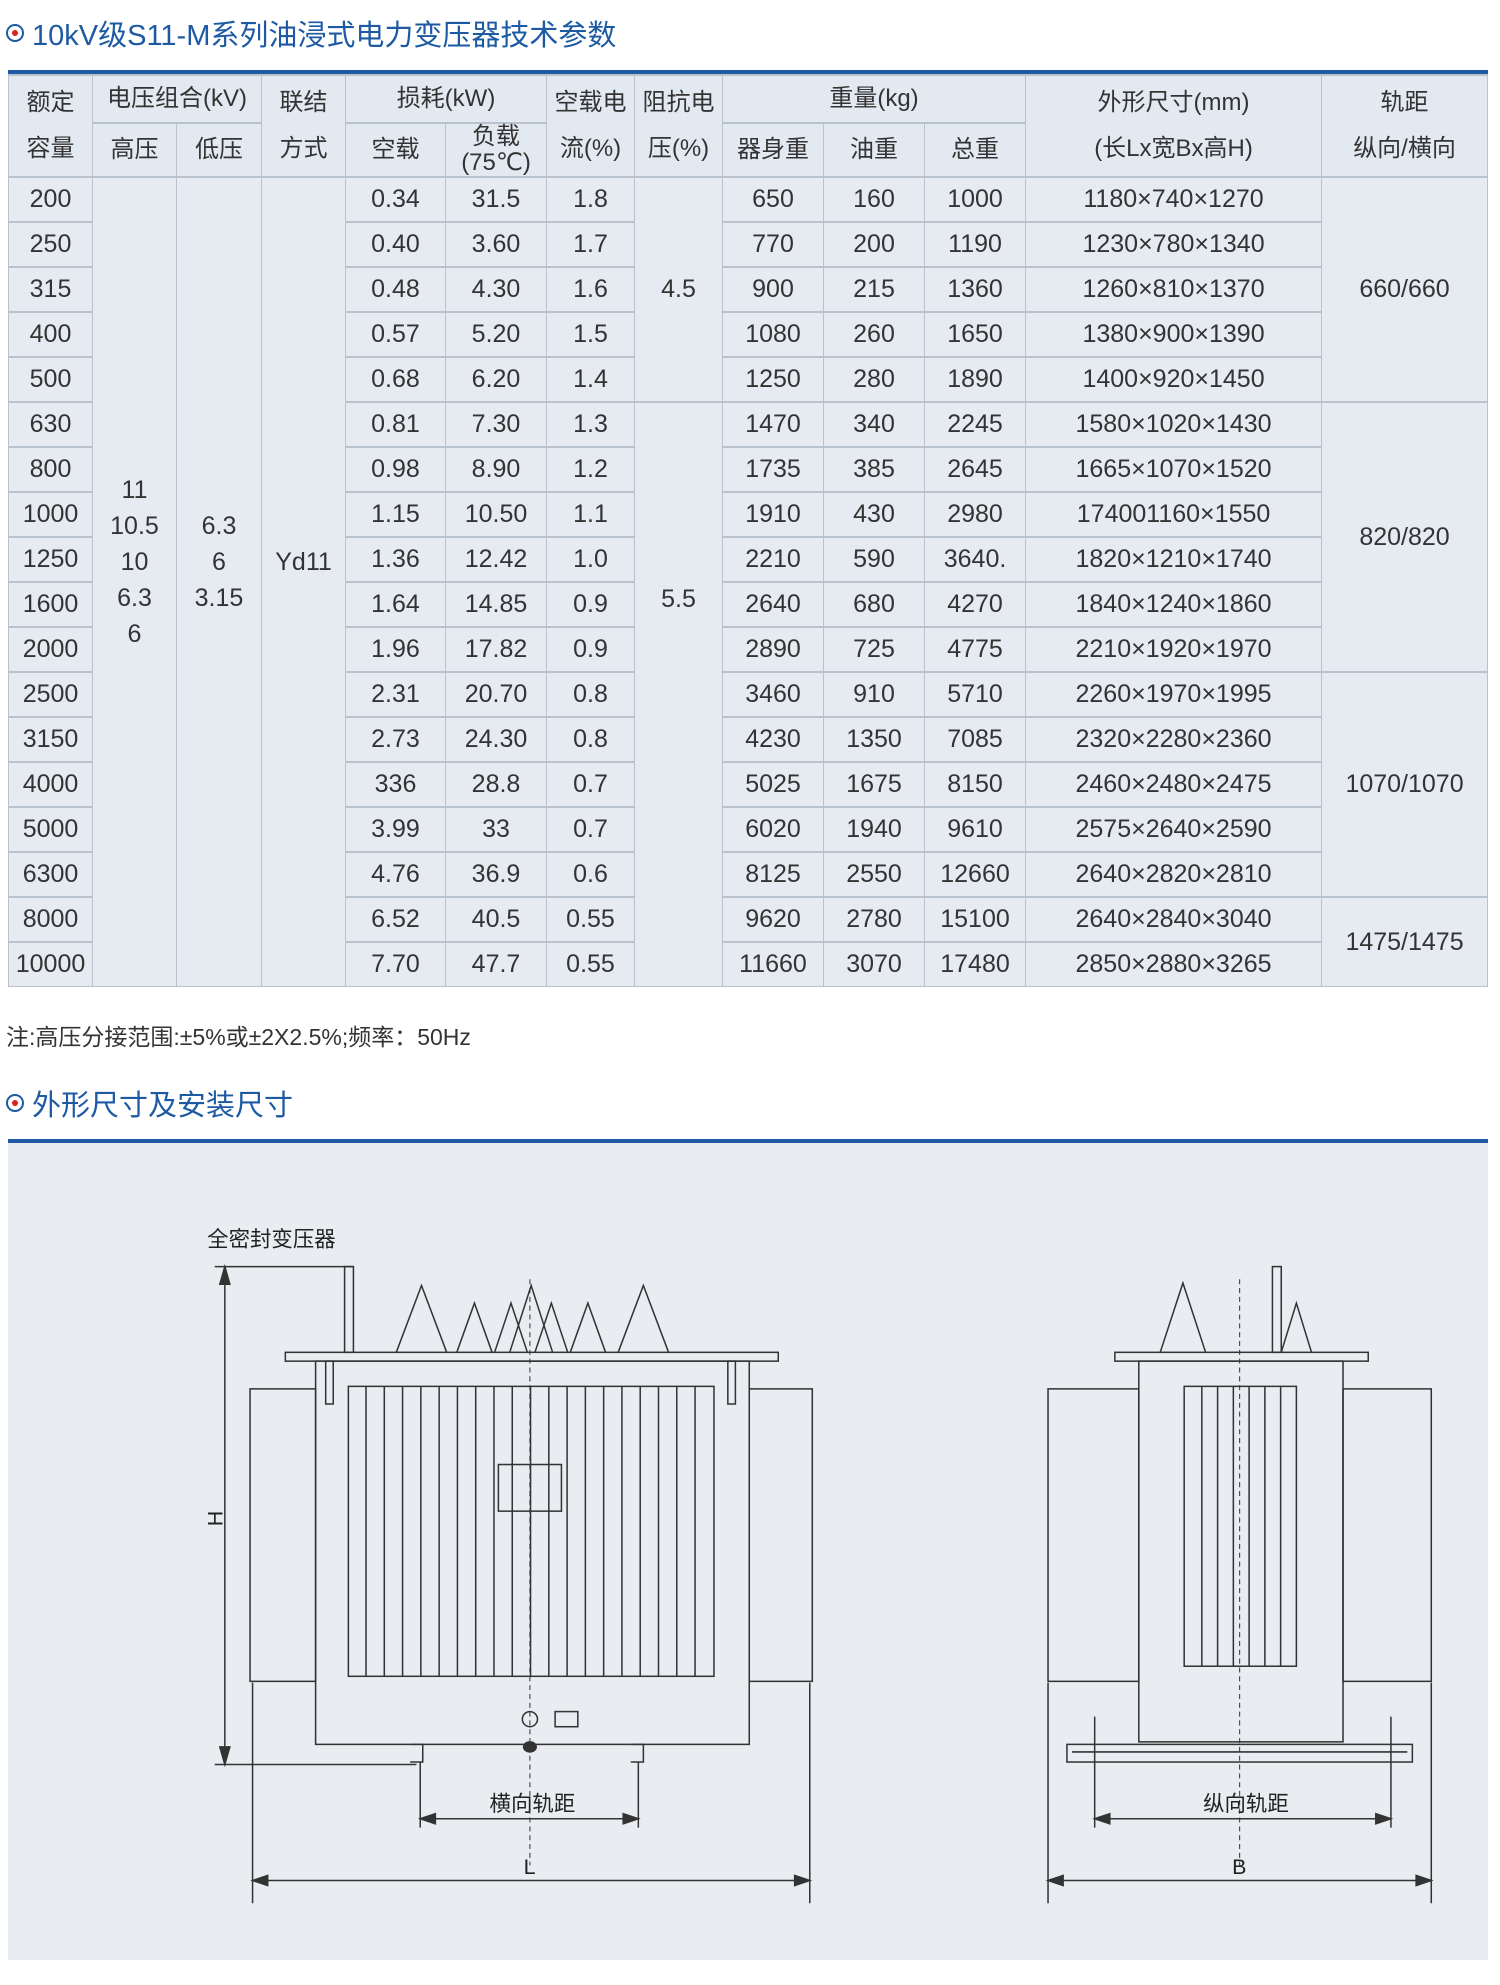  Describe the element at coordinates (975, 739) in the screenshot. I see `total-weight-cell: 7085` at that location.